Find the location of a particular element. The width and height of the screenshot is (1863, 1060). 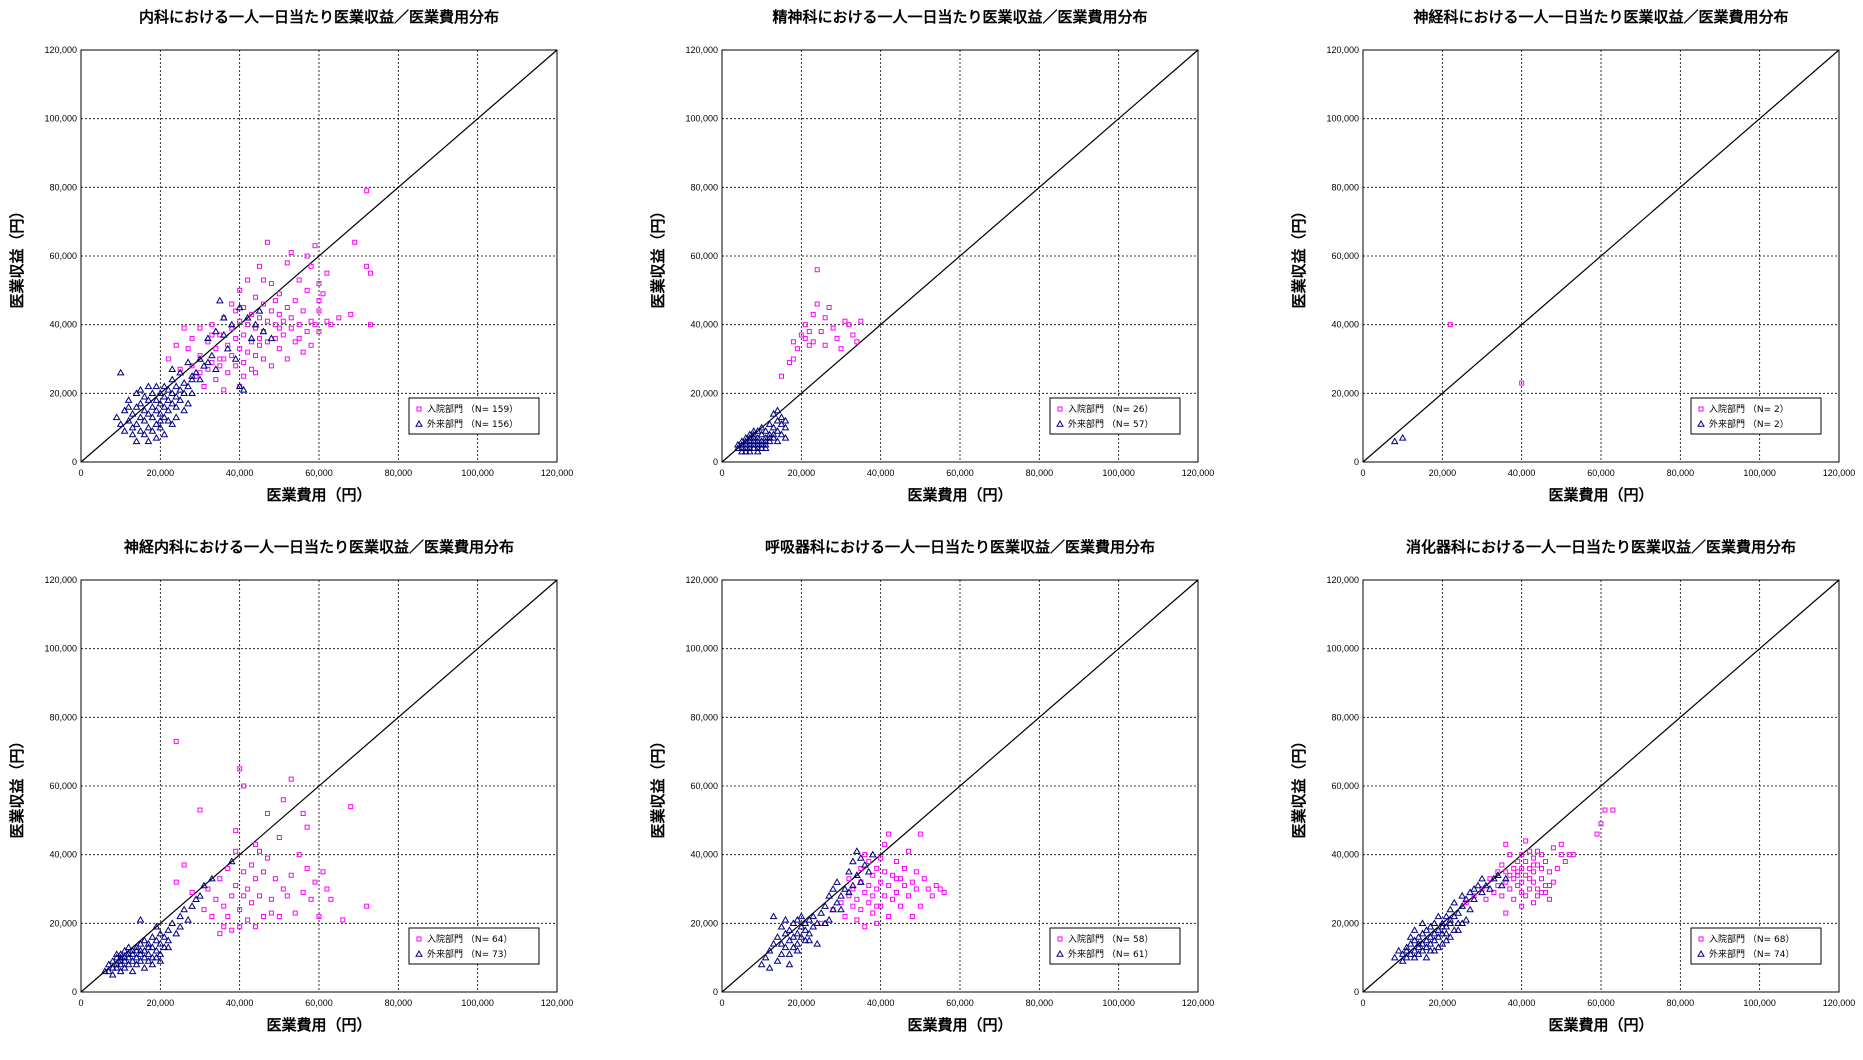

chart-title: 呼吸器科における一人一日当たり医業収益／医業費用分布 is located at coordinates (960, 547).